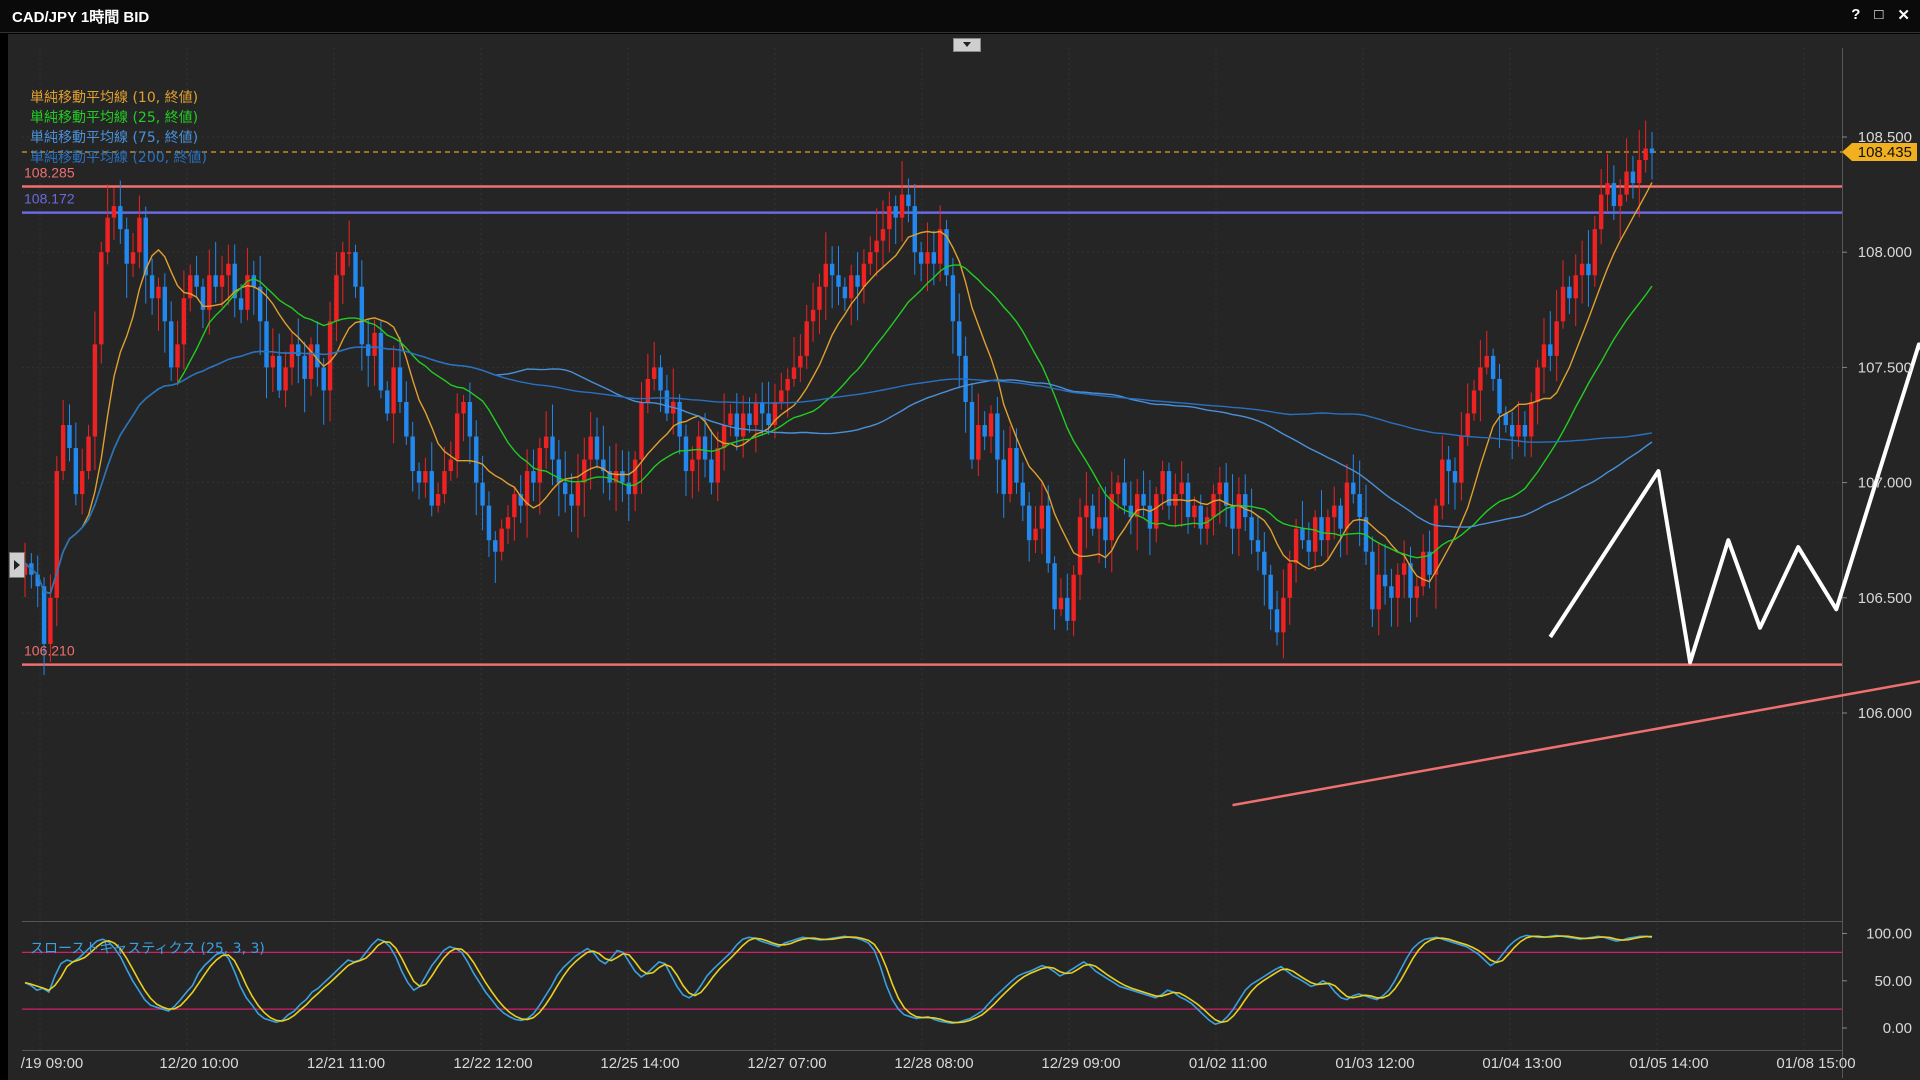 This screenshot has height=1080, width=1920. Describe the element at coordinates (49, 173) in the screenshot. I see `level-line-label: 108.285` at that location.